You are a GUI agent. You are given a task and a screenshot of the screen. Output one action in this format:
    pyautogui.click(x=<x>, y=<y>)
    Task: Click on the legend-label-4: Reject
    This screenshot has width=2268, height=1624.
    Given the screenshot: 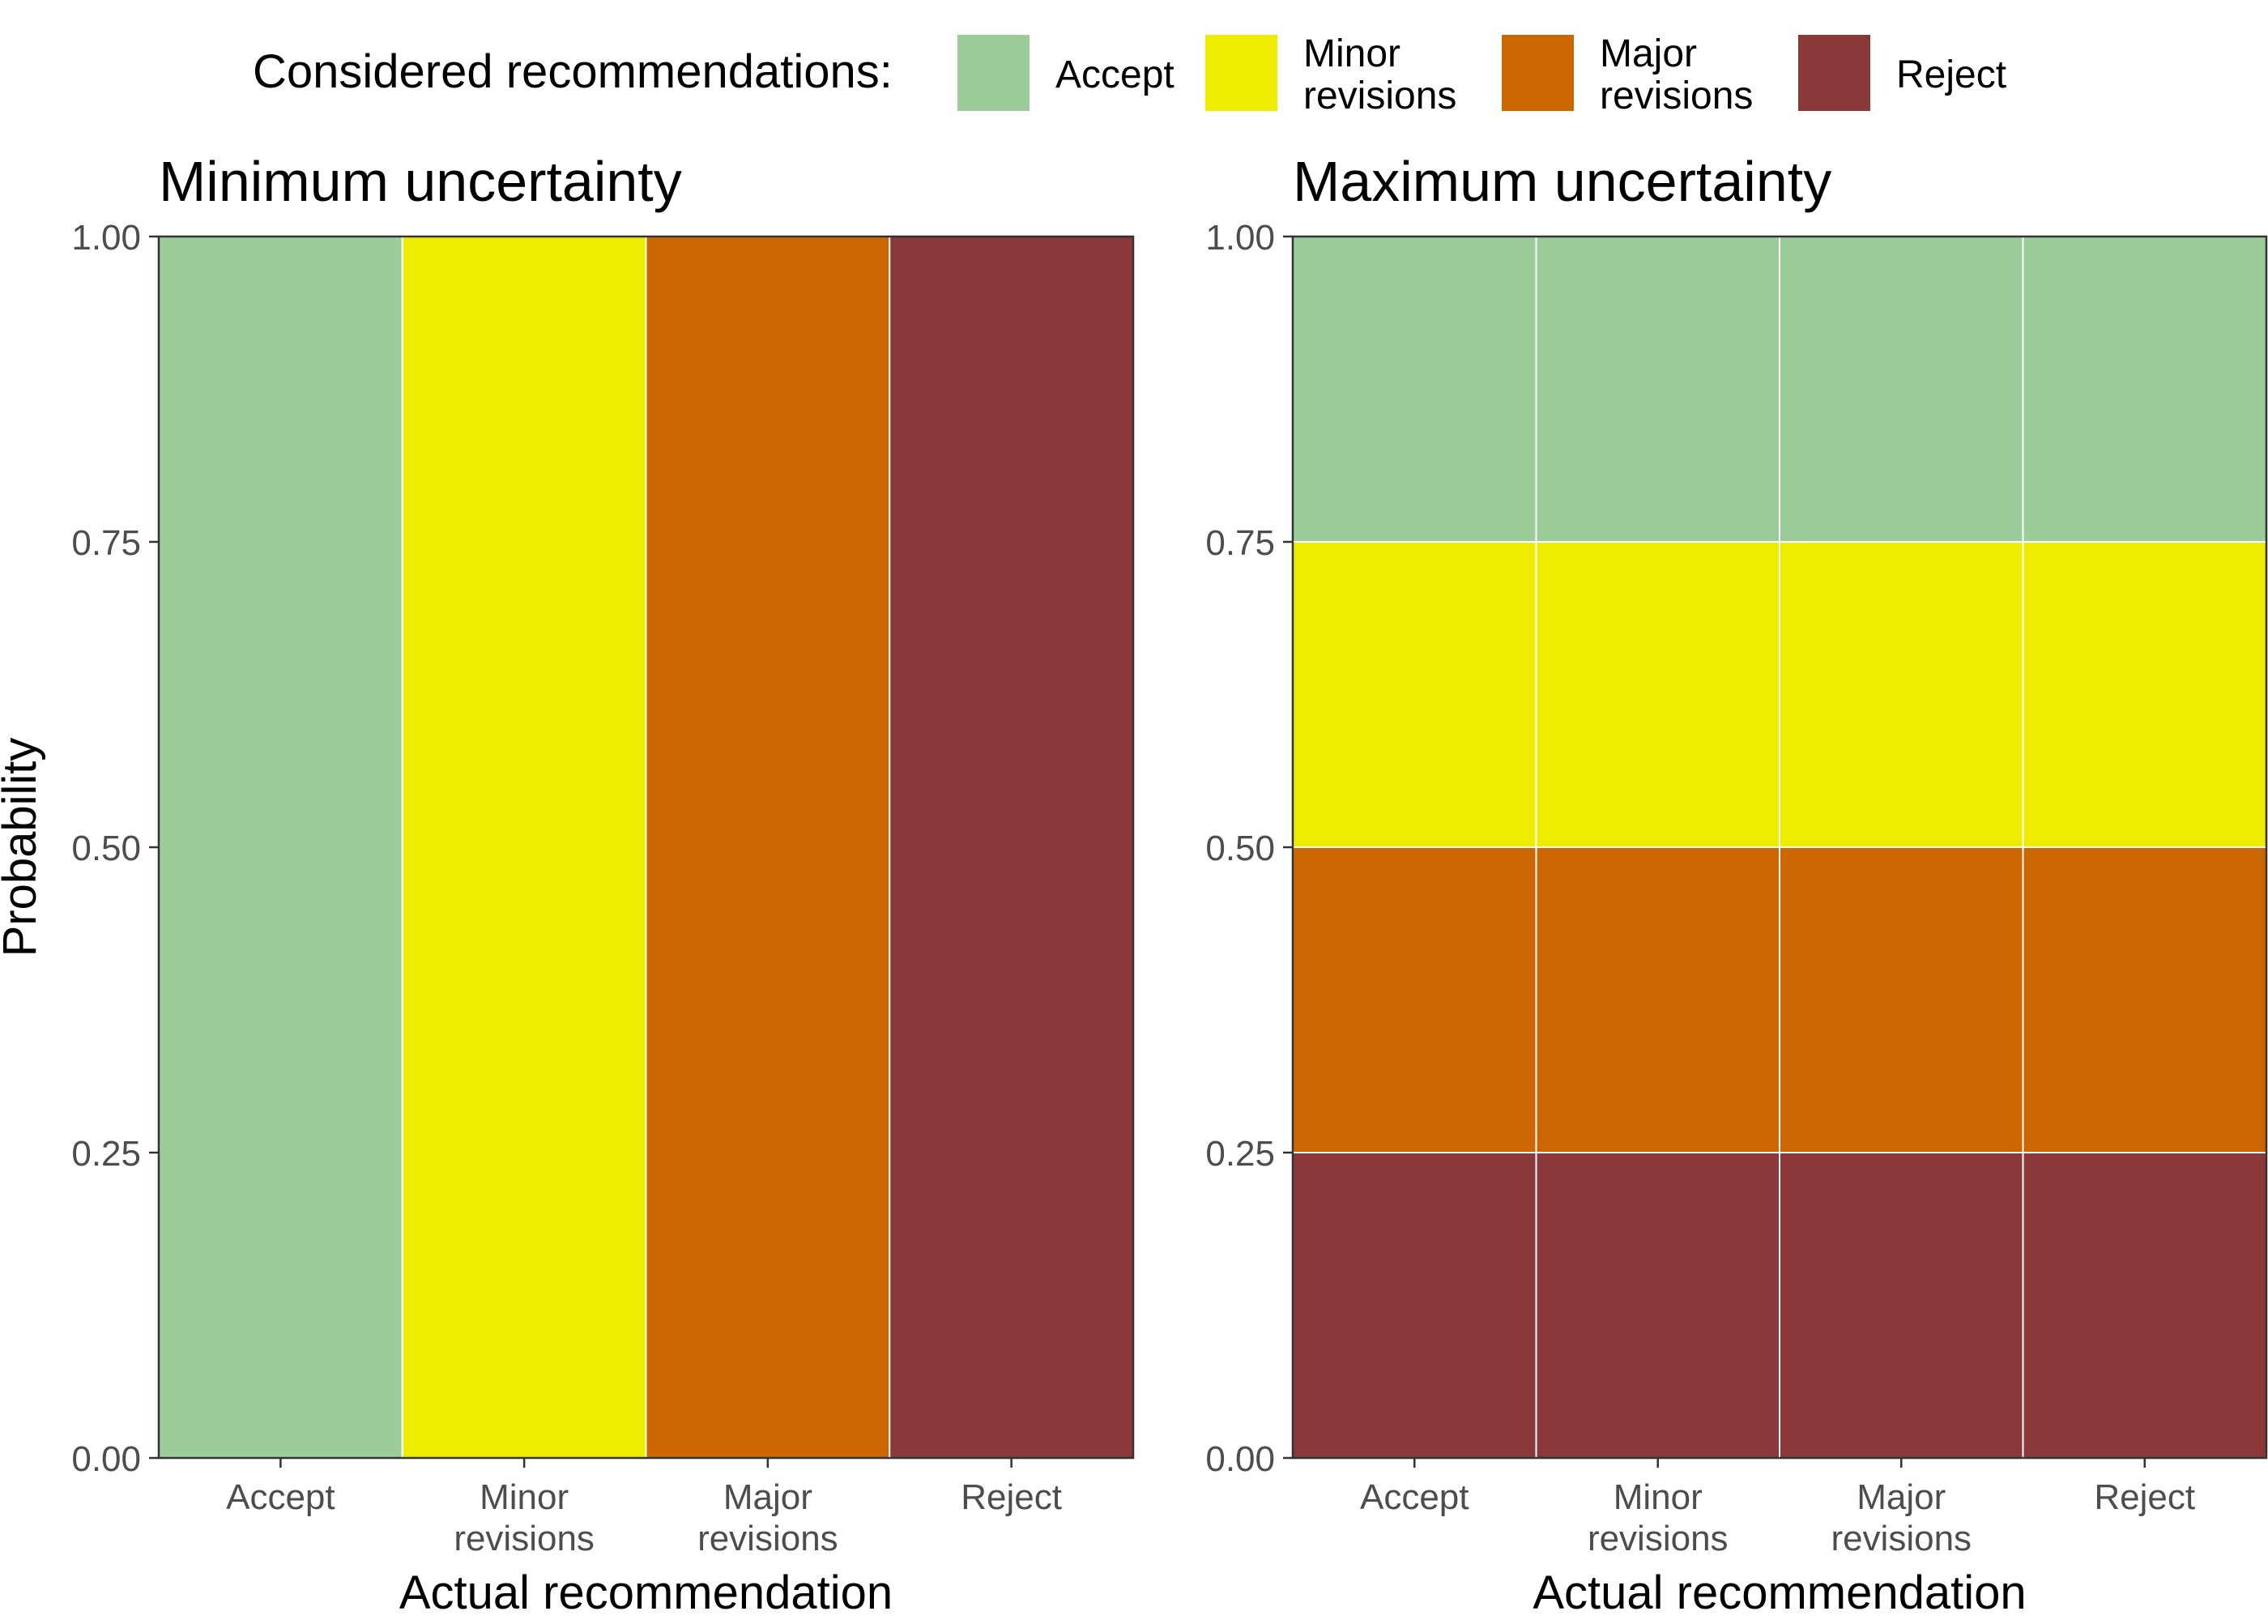 What is the action you would take?
    pyautogui.click(x=1951, y=74)
    